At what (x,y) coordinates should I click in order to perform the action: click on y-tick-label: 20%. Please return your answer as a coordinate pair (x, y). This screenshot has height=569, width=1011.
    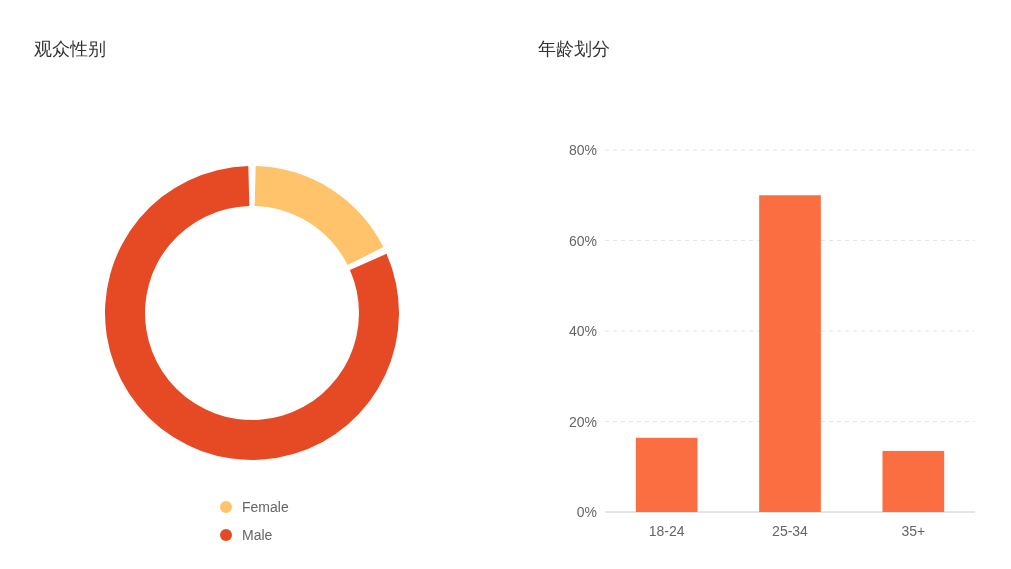
    Looking at the image, I should click on (582, 421).